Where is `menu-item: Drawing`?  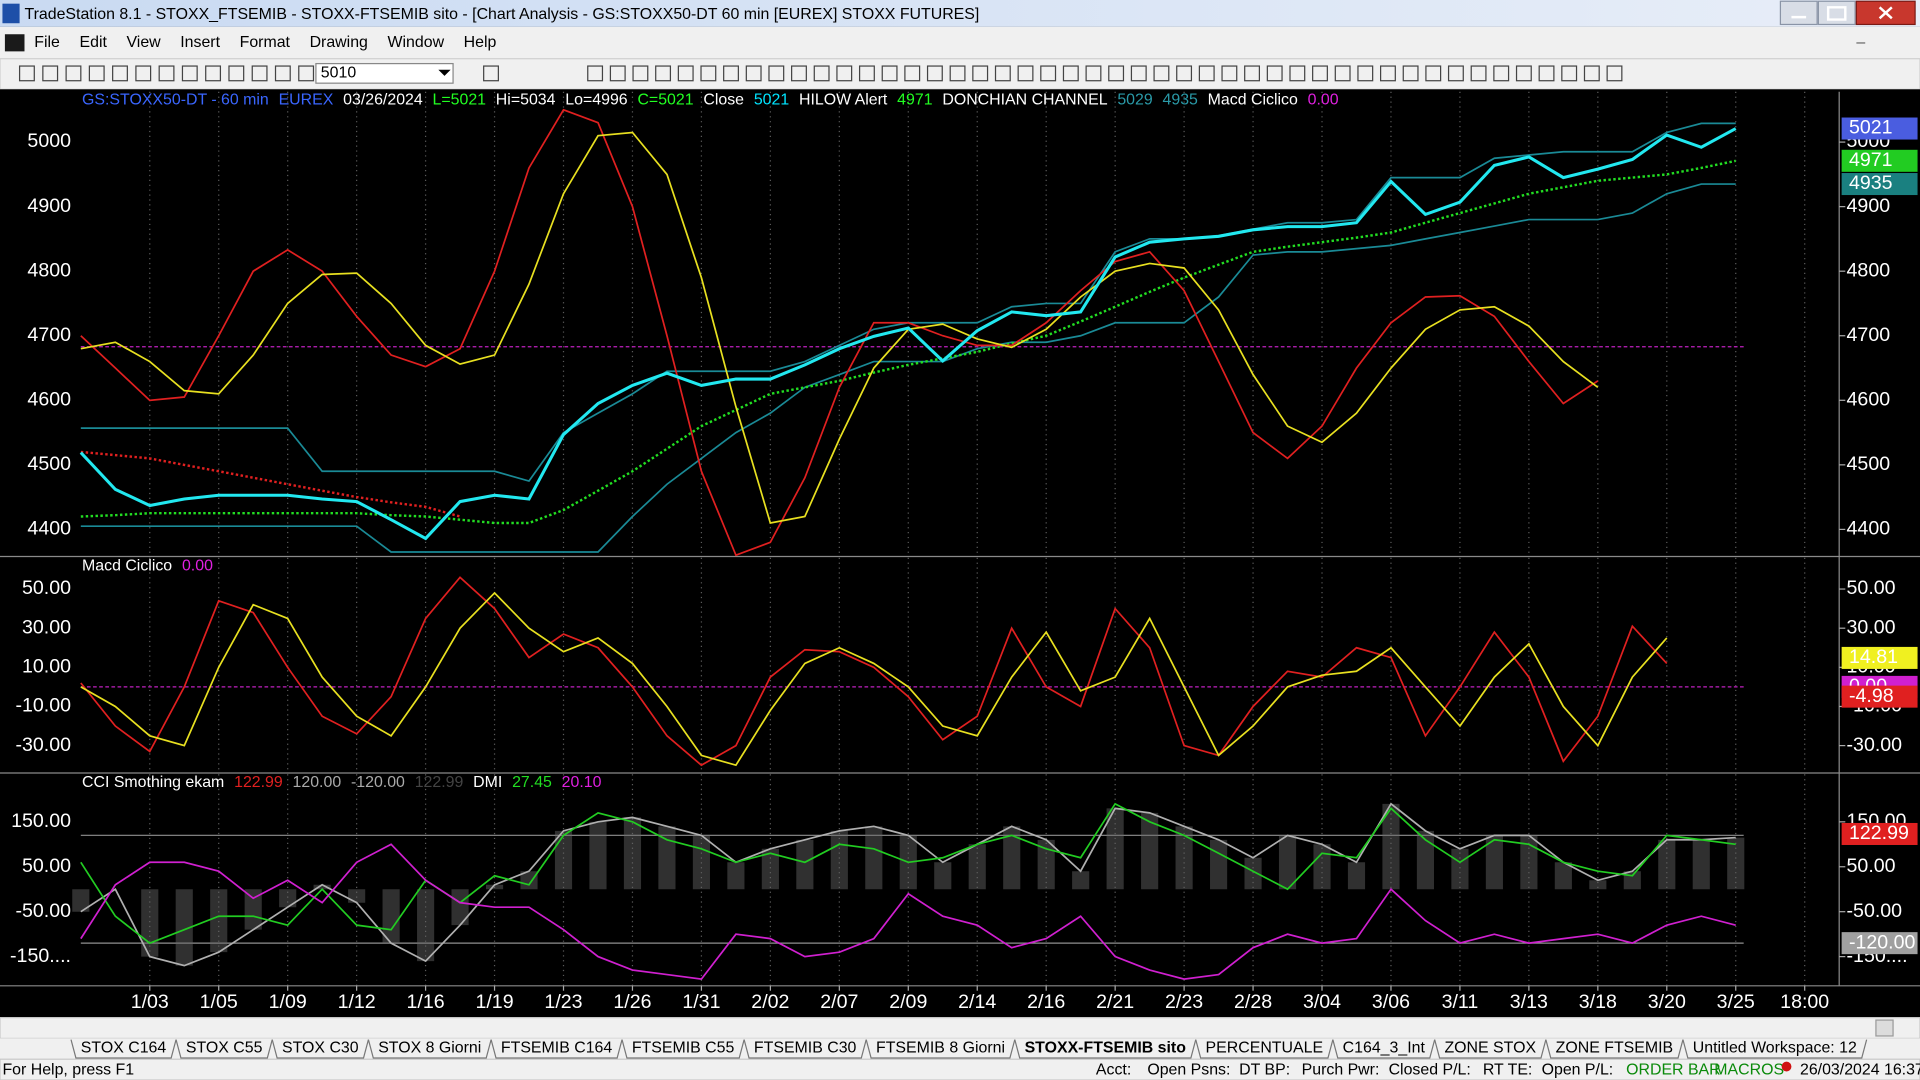 menu-item: Drawing is located at coordinates (339, 42).